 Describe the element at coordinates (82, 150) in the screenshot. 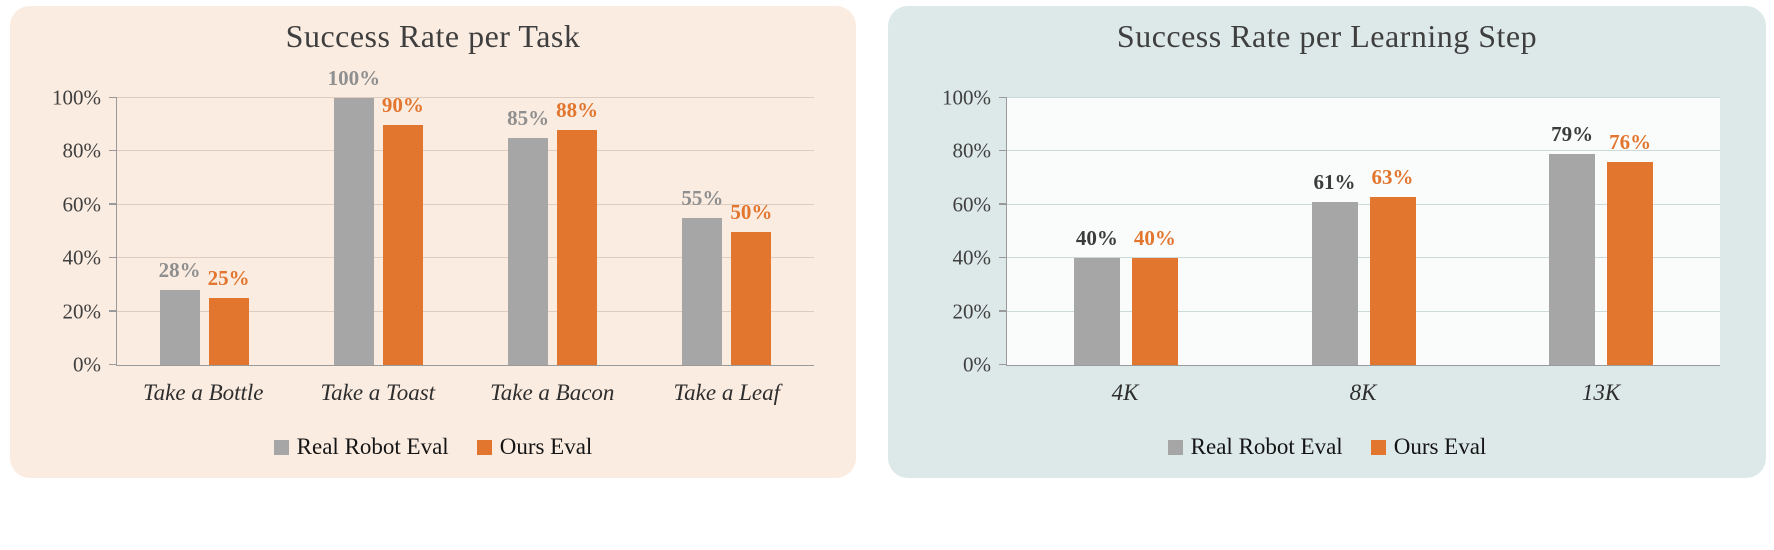

I see `y-axis-tick-label: 80%` at that location.